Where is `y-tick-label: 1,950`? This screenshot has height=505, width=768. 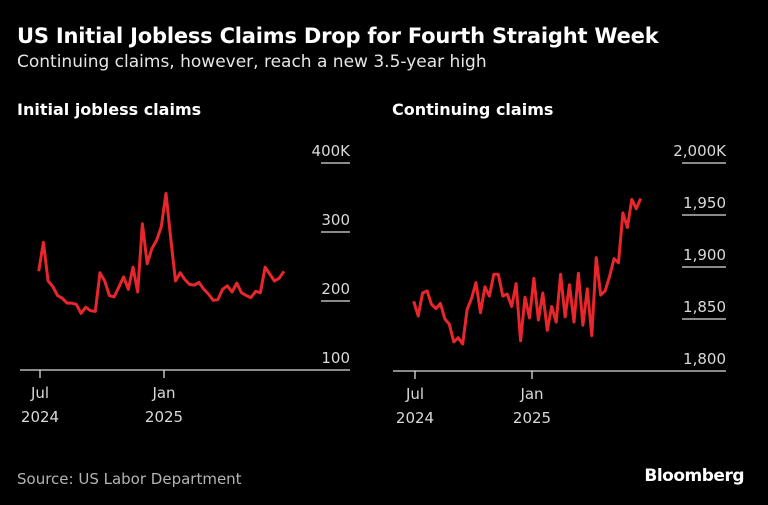 y-tick-label: 1,950 is located at coordinates (704, 203).